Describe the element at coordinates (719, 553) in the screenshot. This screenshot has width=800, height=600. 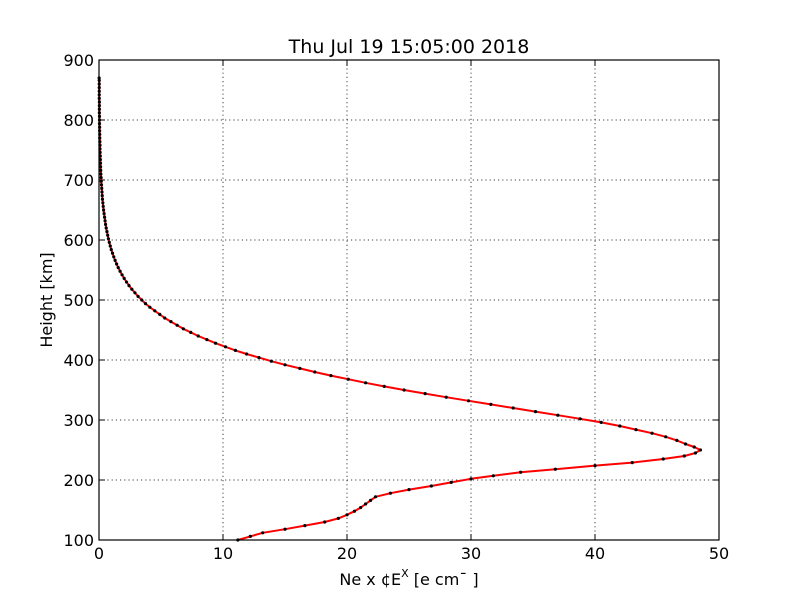
I see `x-tick-label: 50` at that location.